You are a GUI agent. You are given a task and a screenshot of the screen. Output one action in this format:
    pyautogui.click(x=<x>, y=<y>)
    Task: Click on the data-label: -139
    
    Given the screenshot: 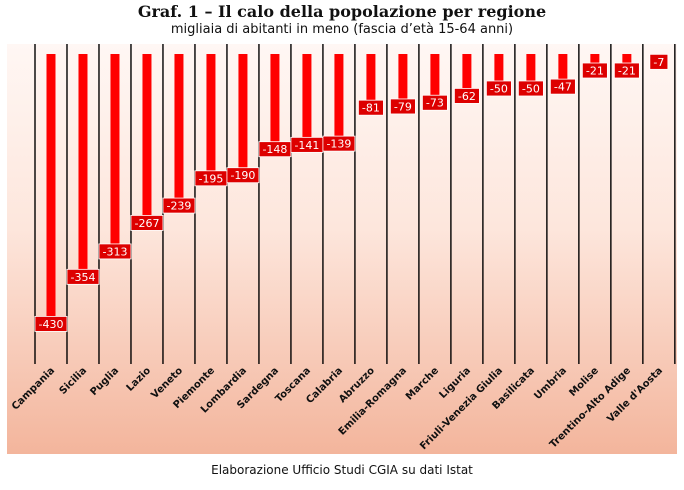 What is the action you would take?
    pyautogui.click(x=338, y=144)
    